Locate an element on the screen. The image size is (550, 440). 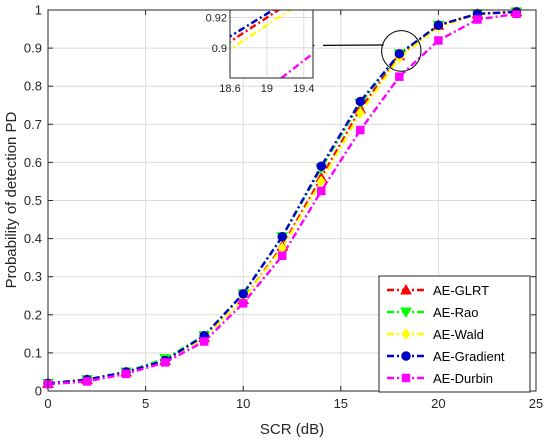
legend: AE-GLRT AE-Rao AE-Wald AE-Gradient AE-Durbin is located at coordinates (454, 334).